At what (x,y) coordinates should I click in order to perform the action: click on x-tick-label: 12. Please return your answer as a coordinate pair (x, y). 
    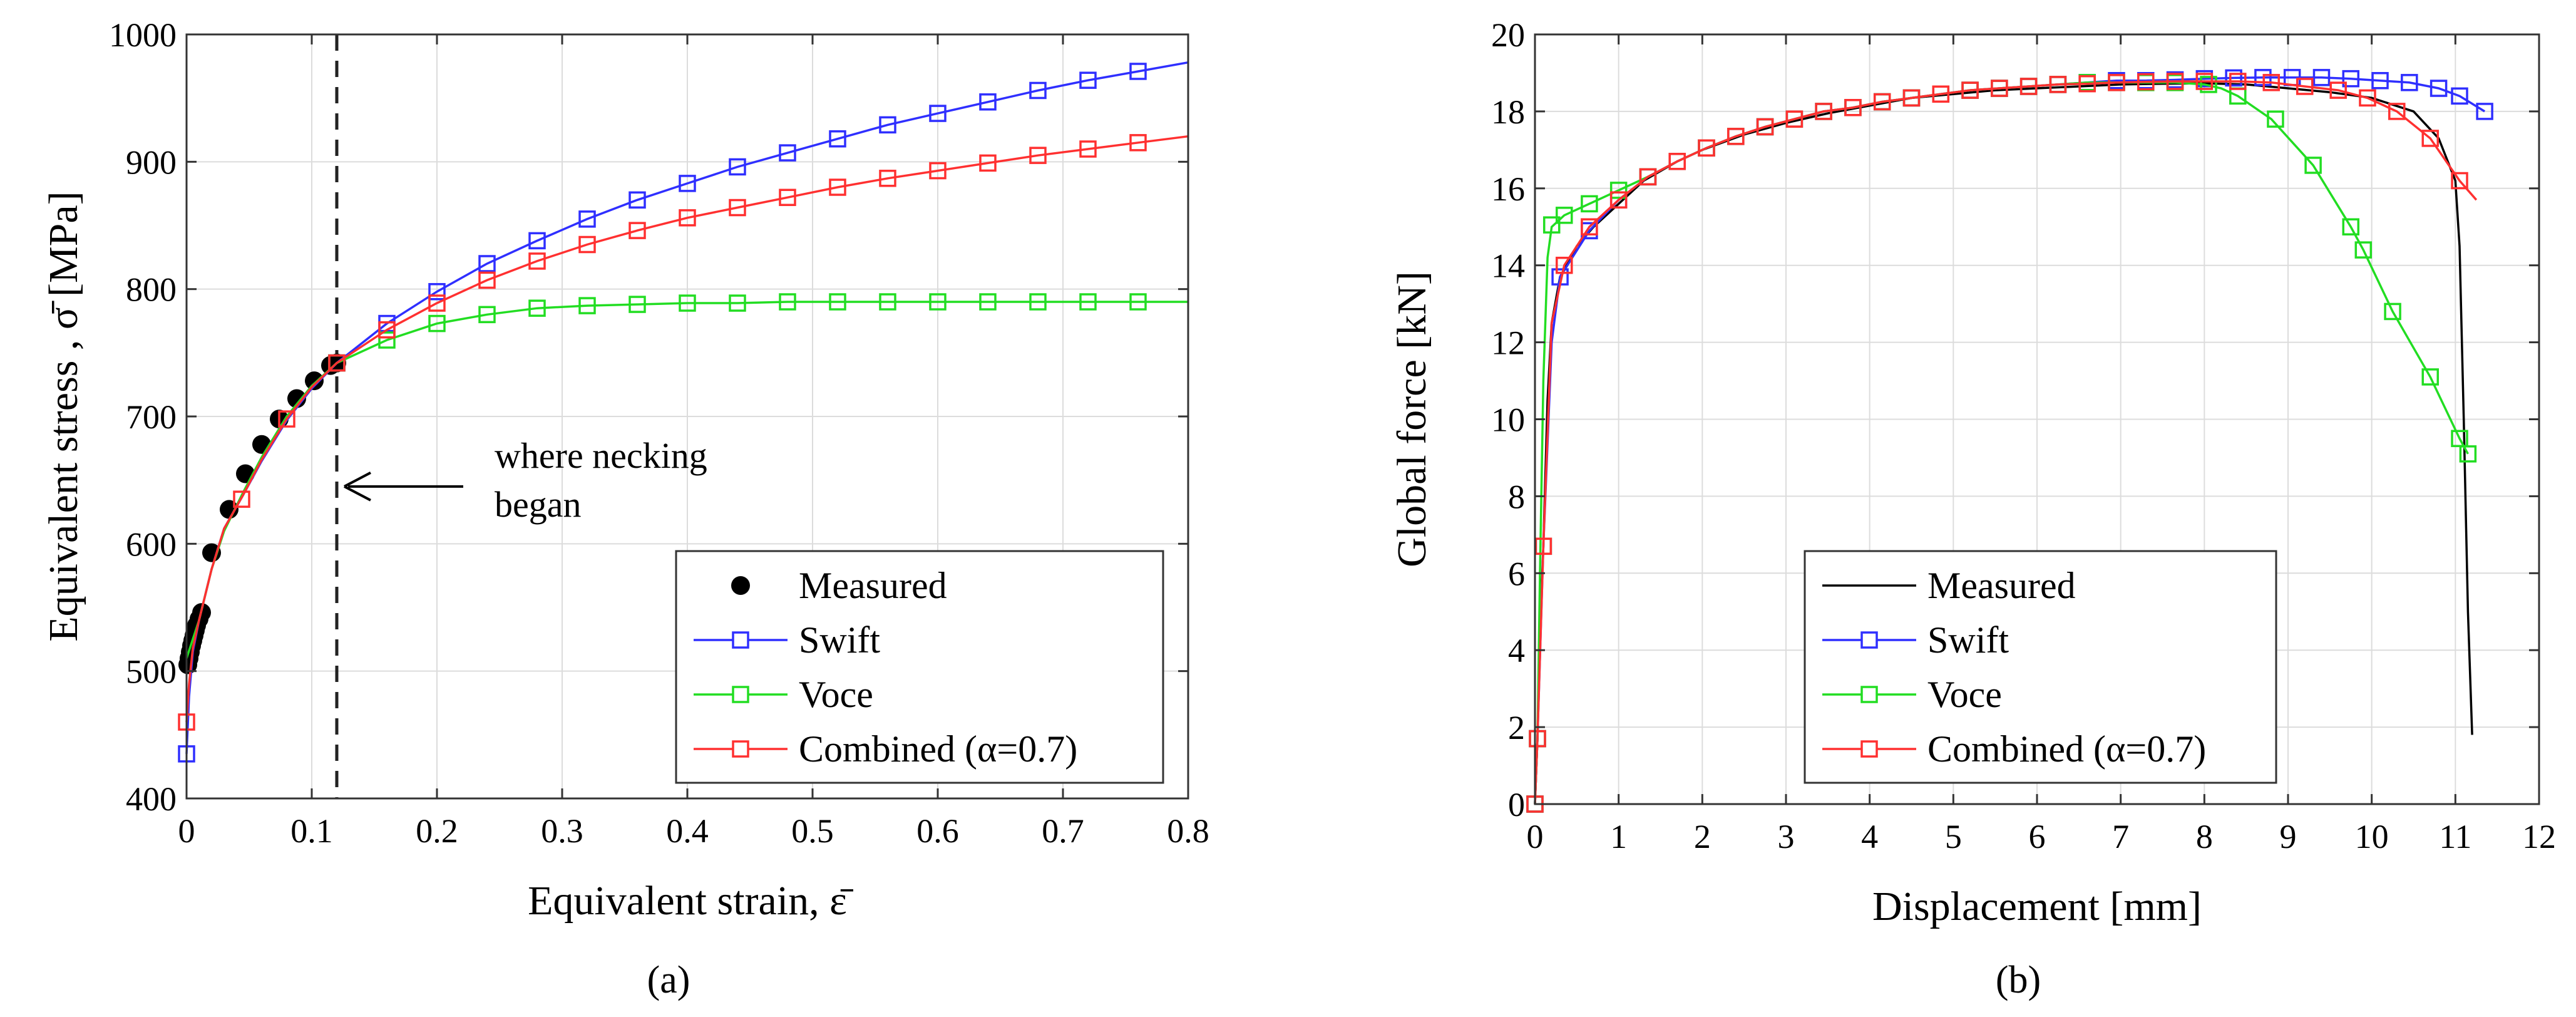
    Looking at the image, I should click on (2539, 836).